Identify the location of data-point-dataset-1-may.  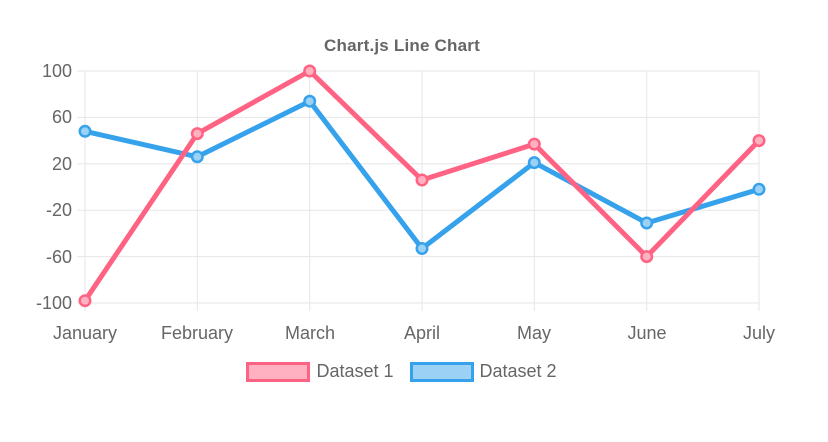
(534, 144).